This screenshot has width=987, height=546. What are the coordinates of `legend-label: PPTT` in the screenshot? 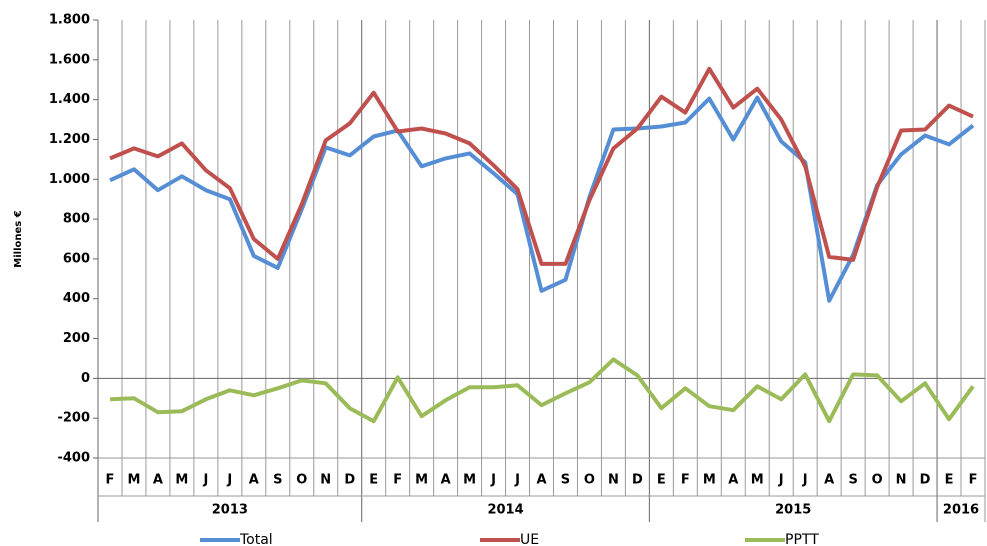 It's located at (802, 539).